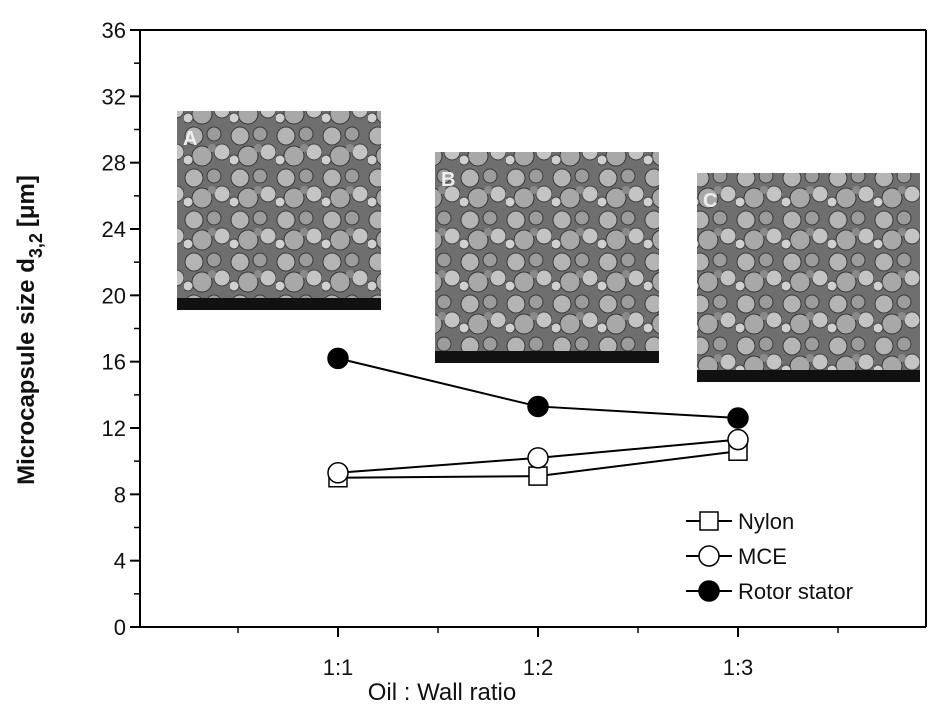 The image size is (928, 716). Describe the element at coordinates (120, 627) in the screenshot. I see `y-tick-label: 0` at that location.